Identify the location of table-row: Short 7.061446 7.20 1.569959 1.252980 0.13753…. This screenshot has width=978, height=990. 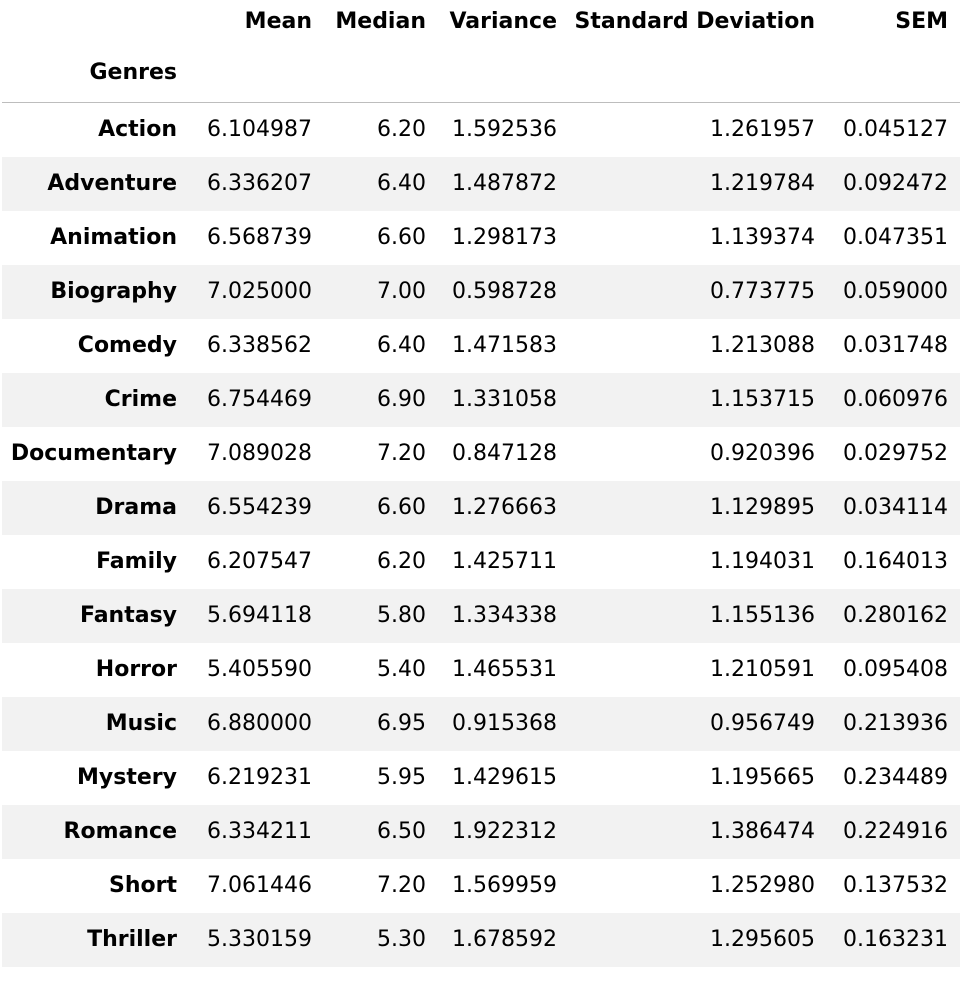
(481, 885).